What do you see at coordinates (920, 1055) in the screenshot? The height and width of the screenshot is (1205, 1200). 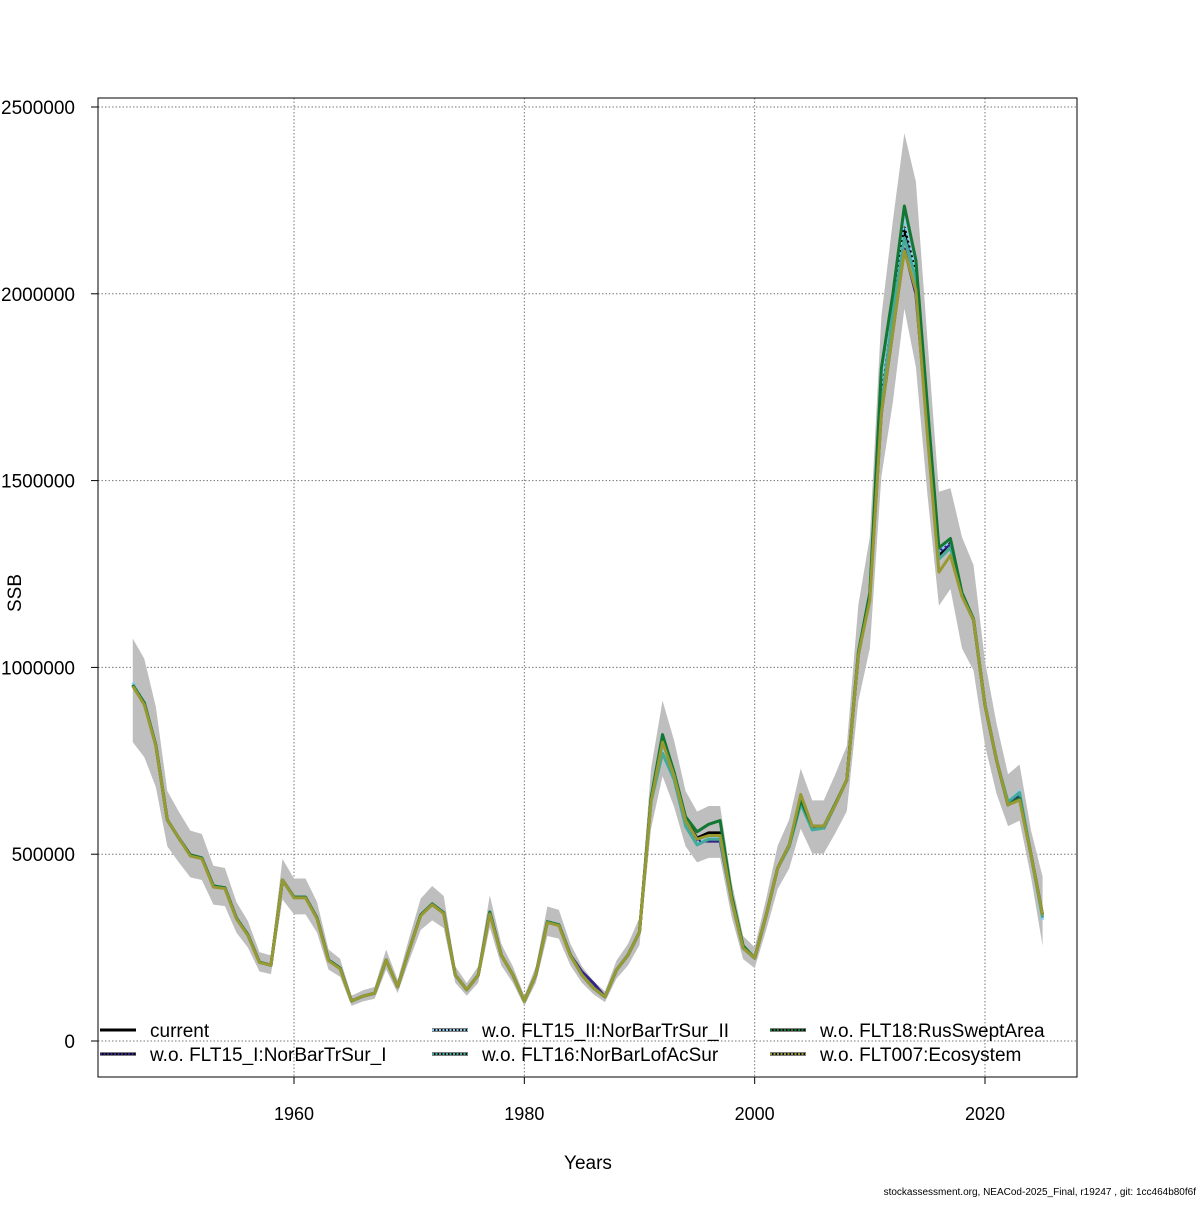 I see `legend-label: w.o. FLT007:Ecosystem` at bounding box center [920, 1055].